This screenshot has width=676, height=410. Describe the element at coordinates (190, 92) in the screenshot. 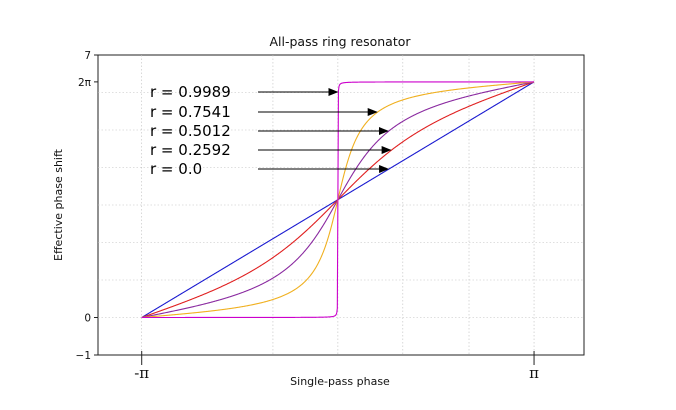

I see `series-label-0: r = 0.9989` at that location.